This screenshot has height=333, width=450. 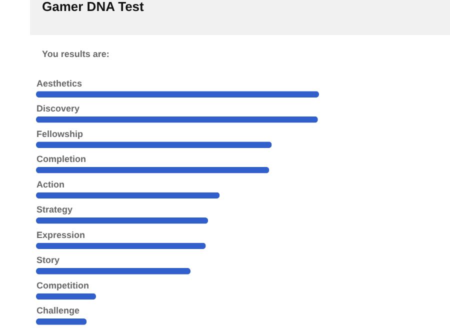 What do you see at coordinates (50, 184) in the screenshot?
I see `y-tick-label: Action` at bounding box center [50, 184].